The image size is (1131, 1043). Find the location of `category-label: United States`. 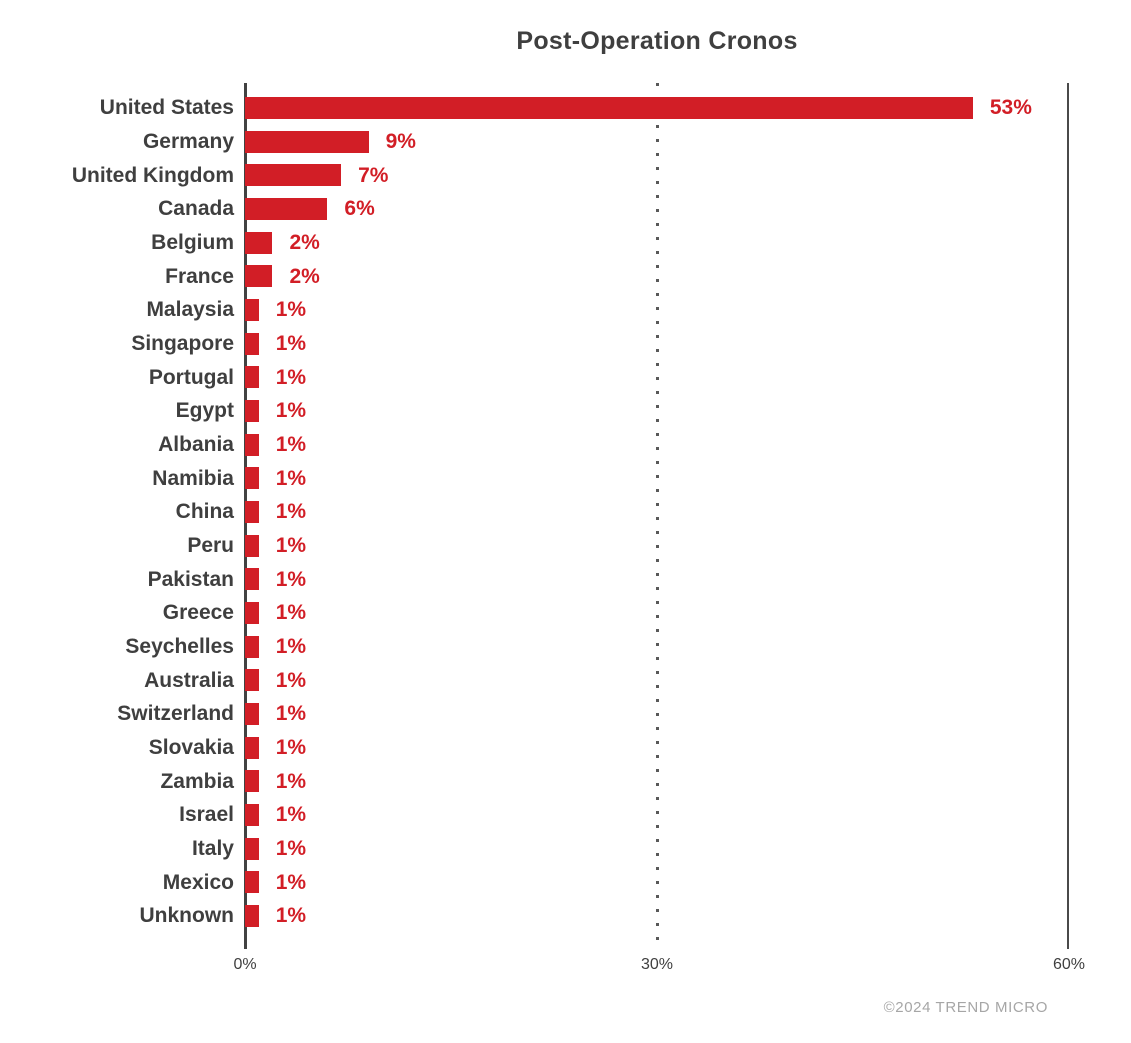

category-label: United States is located at coordinates (166, 108).